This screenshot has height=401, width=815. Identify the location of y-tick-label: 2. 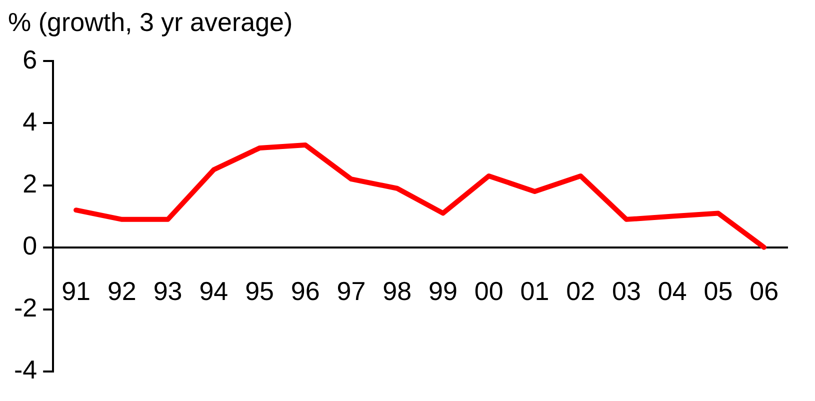
(30, 183).